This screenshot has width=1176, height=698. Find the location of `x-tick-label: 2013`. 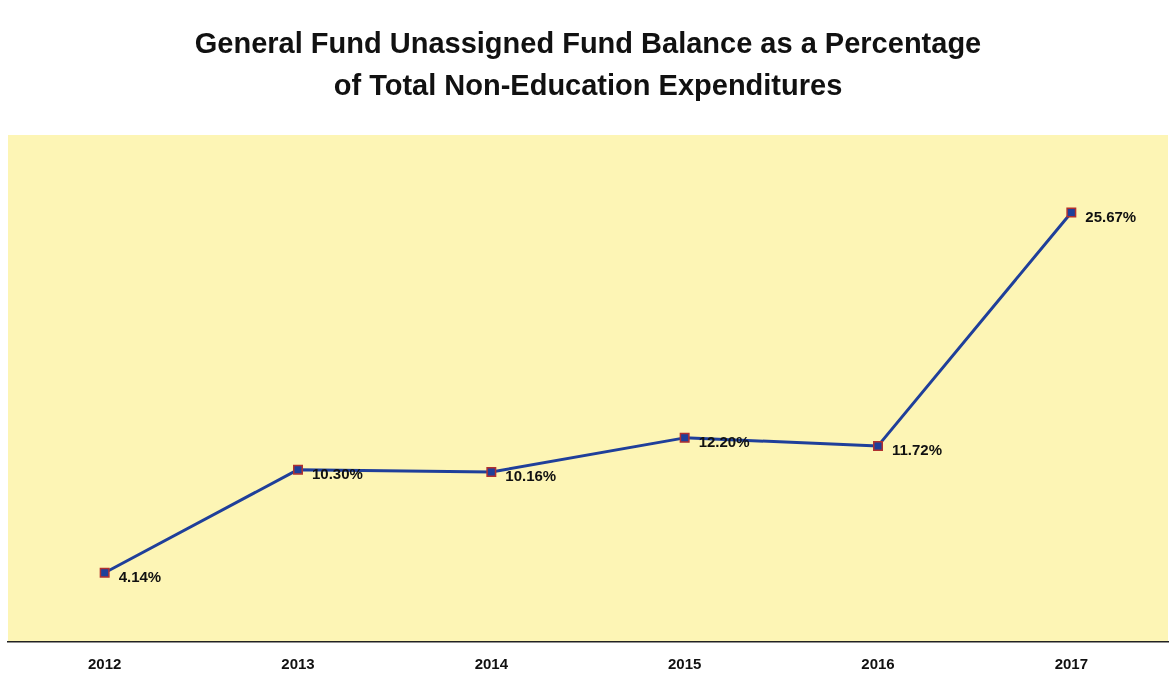

x-tick-label: 2013 is located at coordinates (298, 664).